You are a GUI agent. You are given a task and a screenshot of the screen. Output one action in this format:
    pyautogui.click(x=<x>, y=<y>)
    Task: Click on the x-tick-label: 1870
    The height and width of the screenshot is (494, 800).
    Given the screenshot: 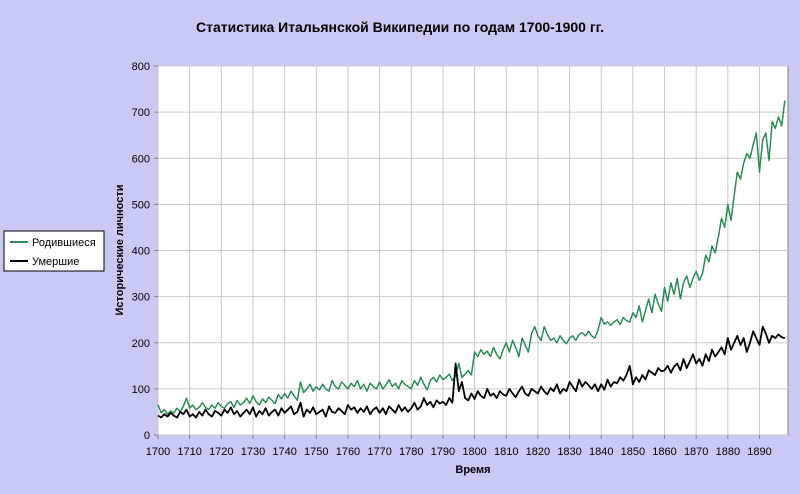 What is the action you would take?
    pyautogui.click(x=696, y=452)
    